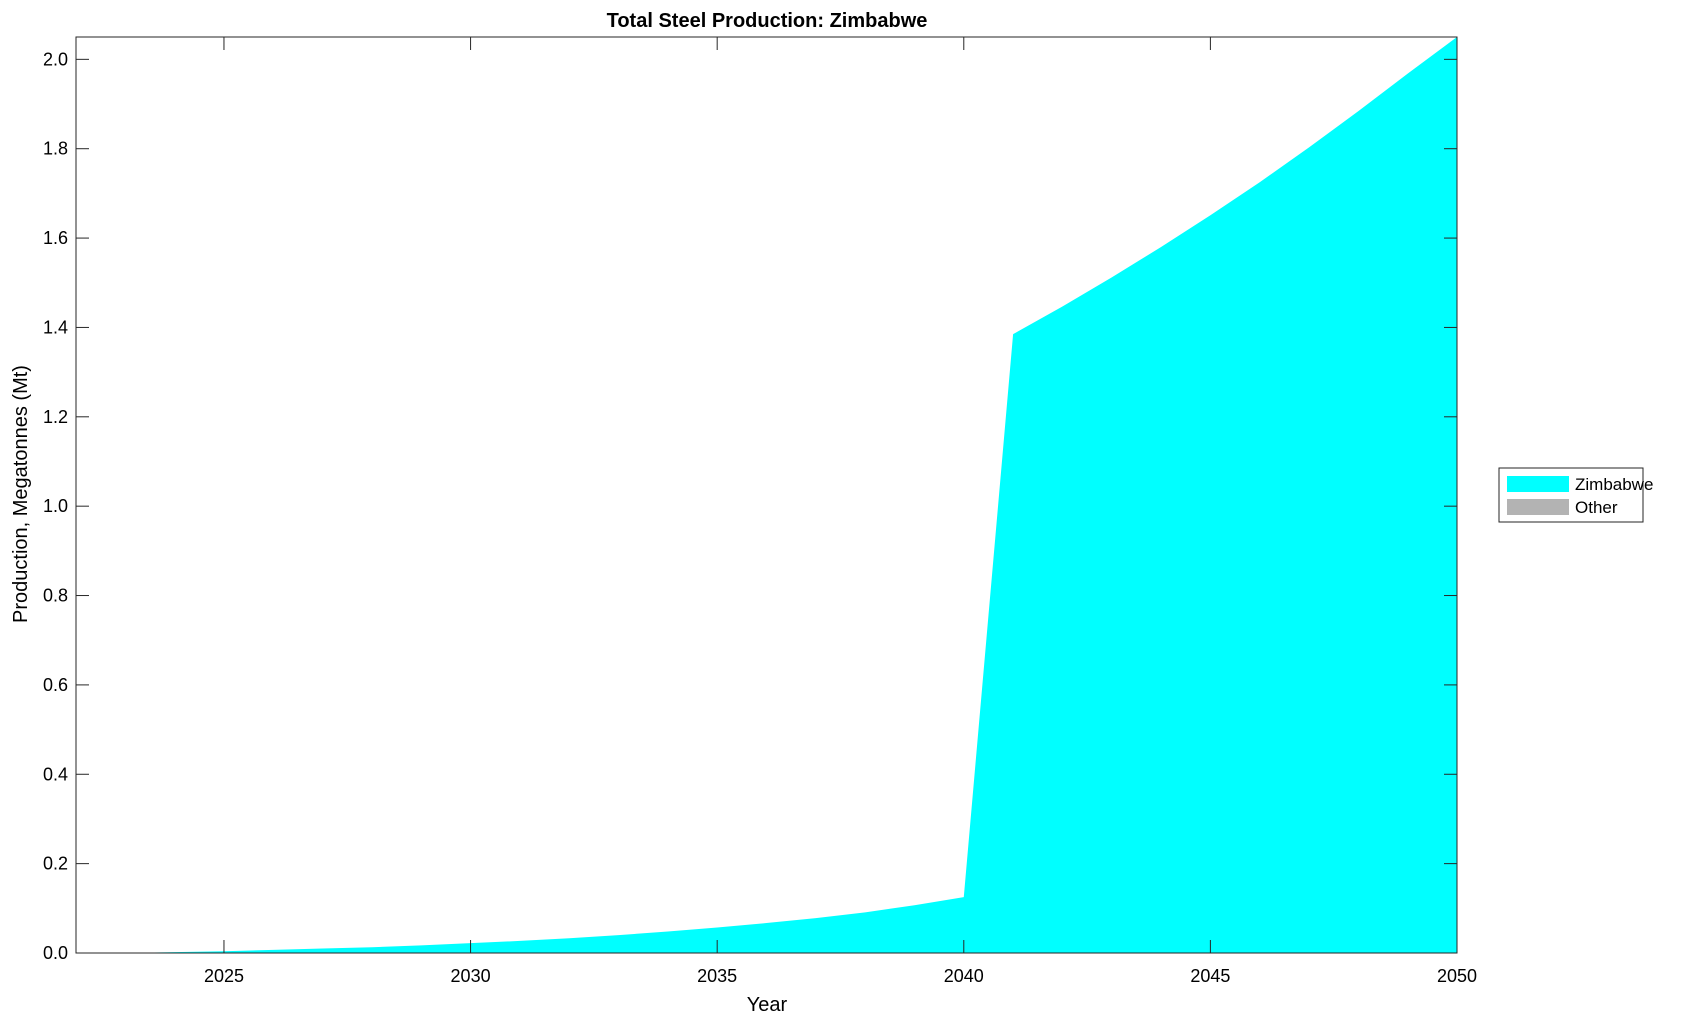 This screenshot has width=1684, height=1026. Describe the element at coordinates (717, 976) in the screenshot. I see `x-tick-label: 2035` at that location.